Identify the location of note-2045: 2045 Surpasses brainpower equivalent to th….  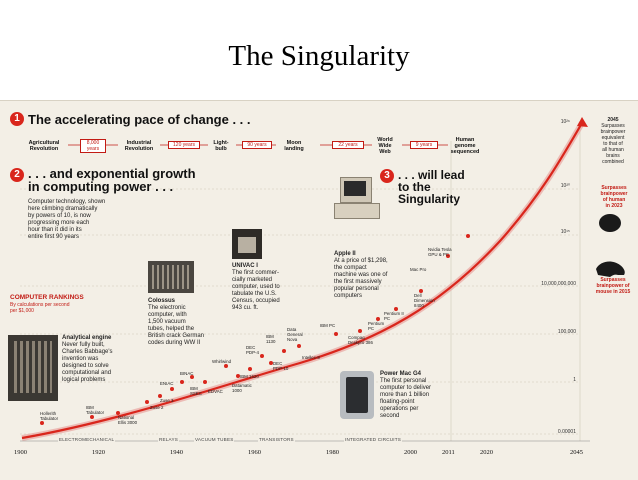
(613, 141).